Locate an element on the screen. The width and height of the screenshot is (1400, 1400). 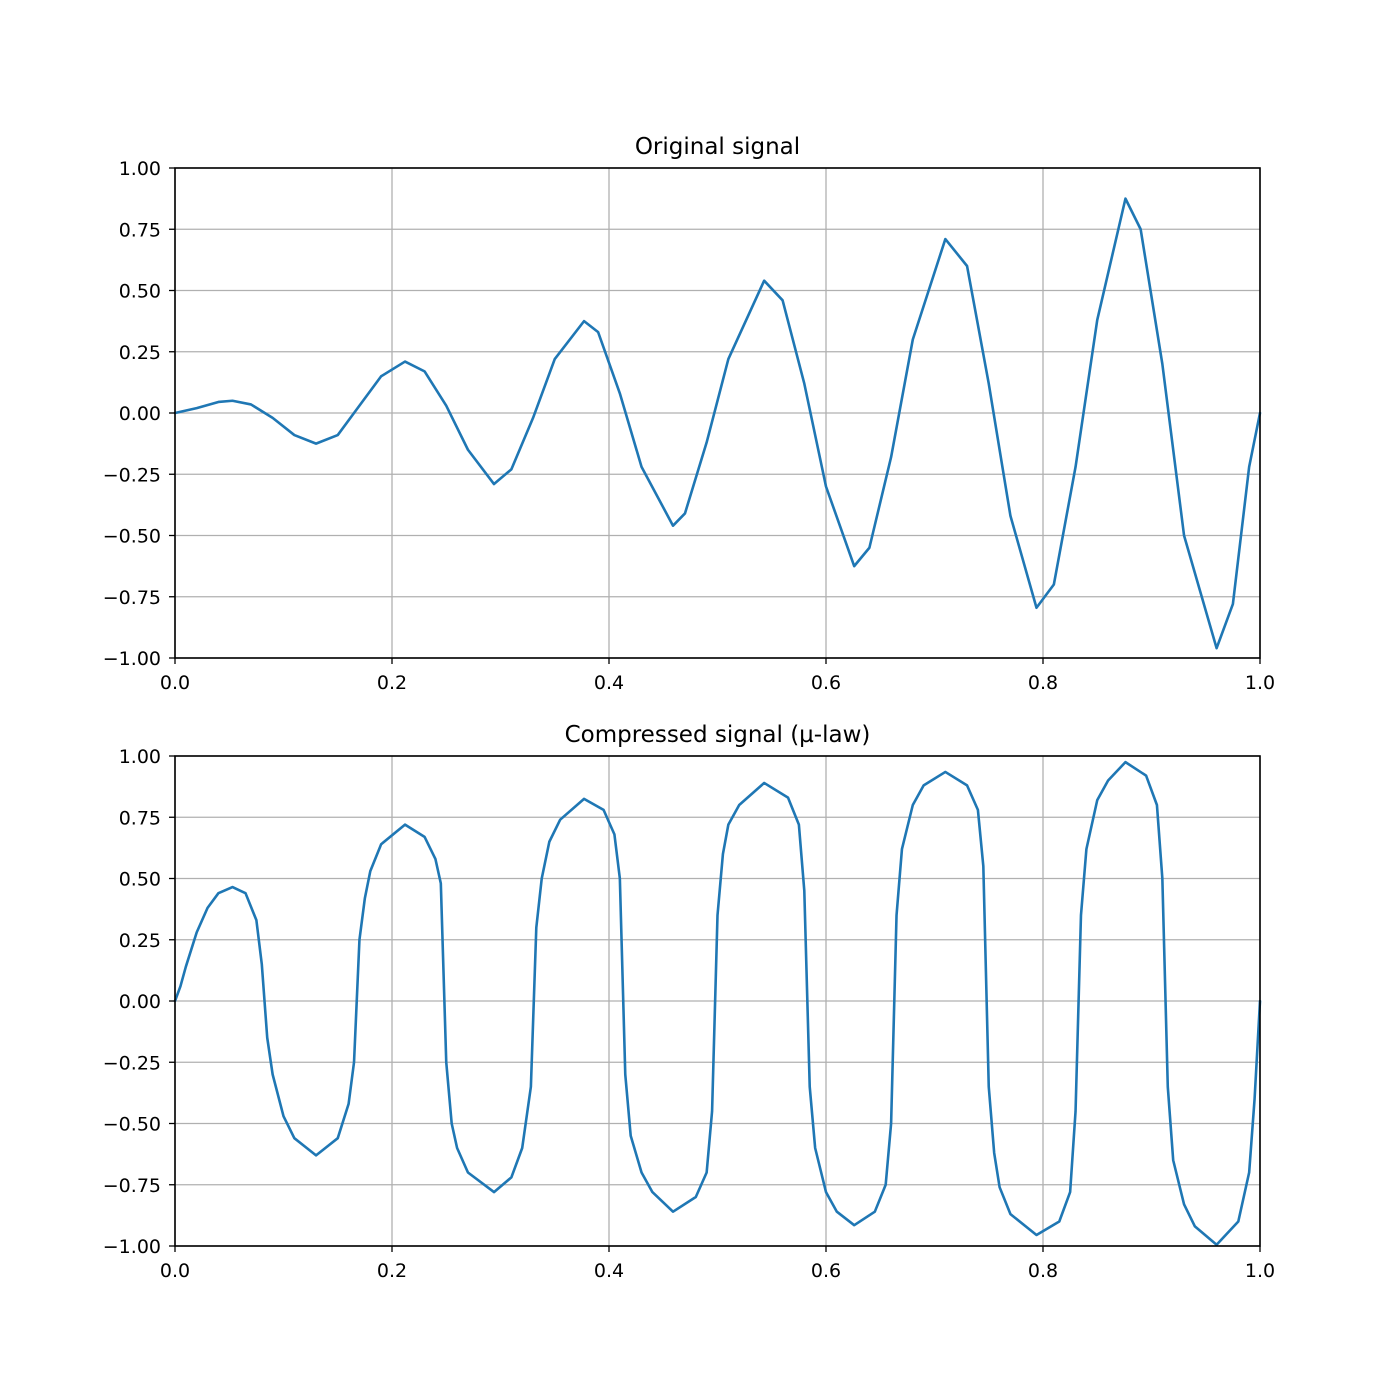
chart-title: Compressed signal (µ-law) is located at coordinates (718, 735).